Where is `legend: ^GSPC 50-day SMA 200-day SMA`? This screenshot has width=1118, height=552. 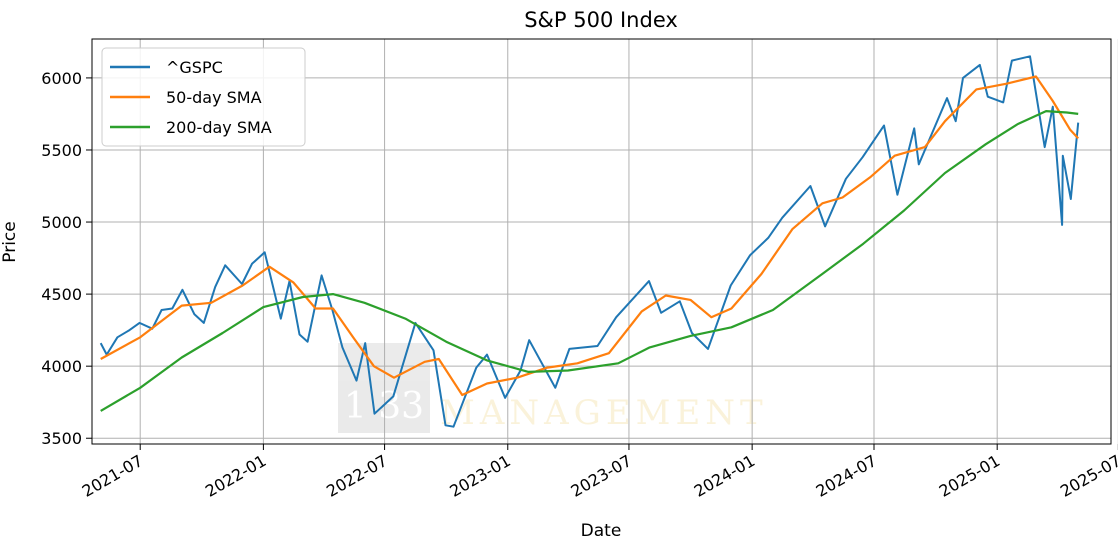
legend: ^GSPC 50-day SMA 200-day SMA is located at coordinates (203, 97).